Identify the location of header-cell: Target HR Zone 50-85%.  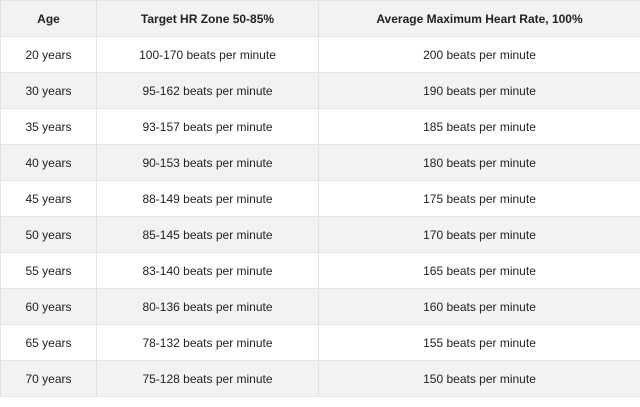
(207, 18).